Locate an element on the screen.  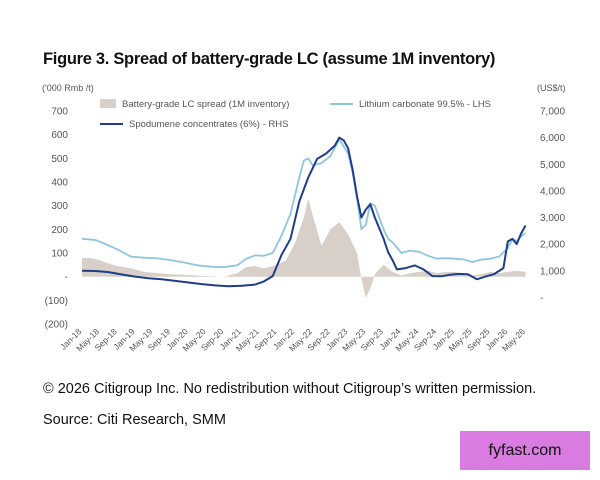
left-tick-label: 600 is located at coordinates (59, 135).